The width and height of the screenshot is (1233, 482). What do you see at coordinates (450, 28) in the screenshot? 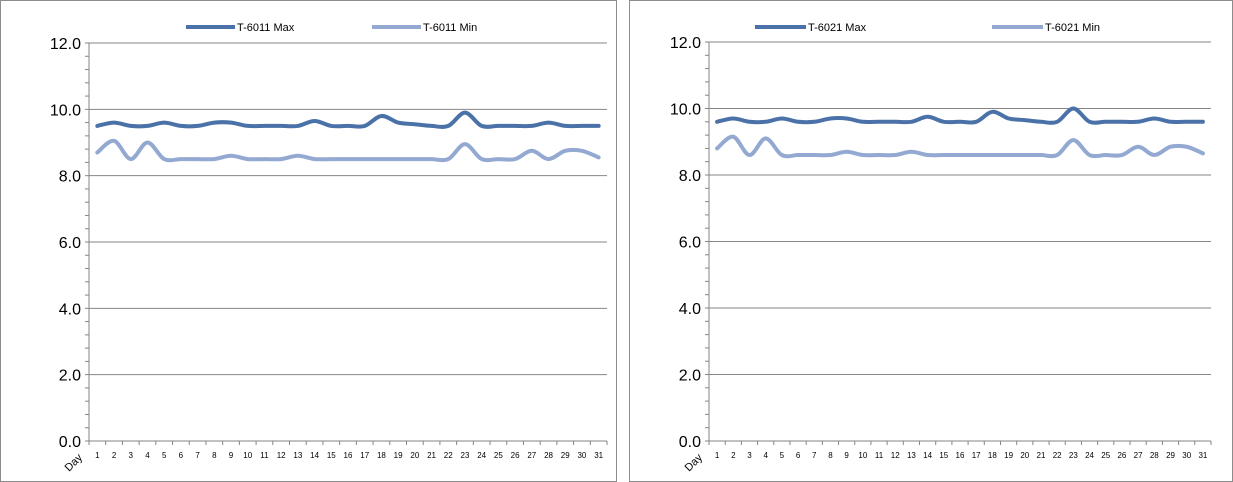
I see `legend-label: T-6011 Min` at bounding box center [450, 28].